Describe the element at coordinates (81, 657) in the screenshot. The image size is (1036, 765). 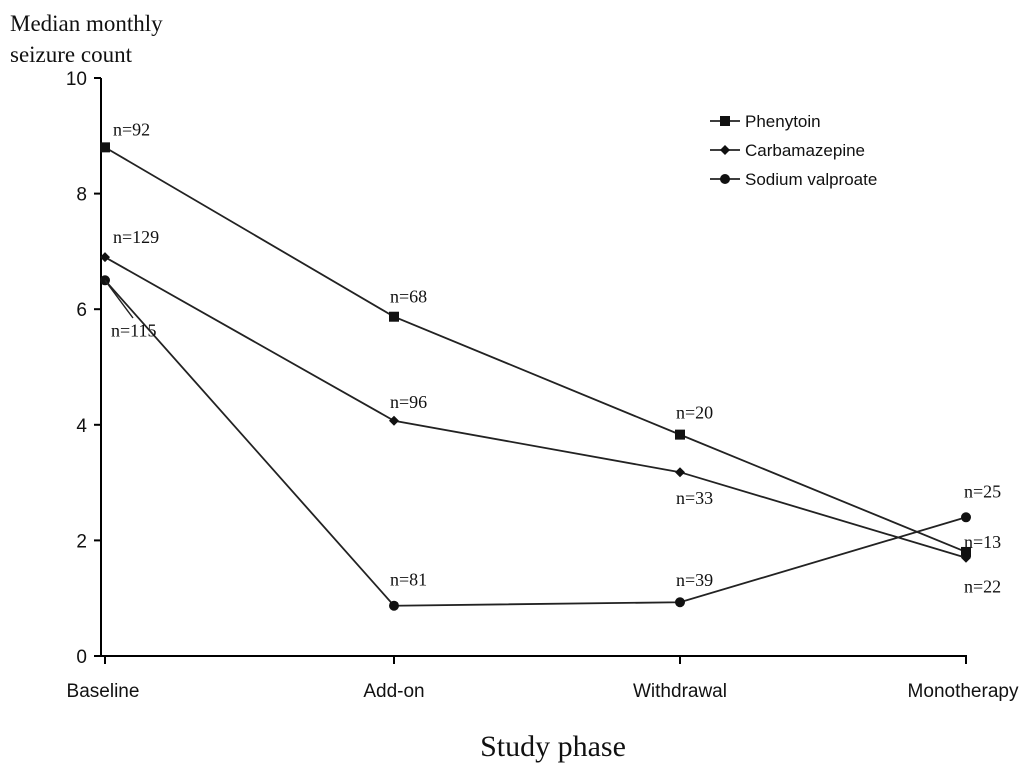
I see `y-tick-label: 0` at that location.